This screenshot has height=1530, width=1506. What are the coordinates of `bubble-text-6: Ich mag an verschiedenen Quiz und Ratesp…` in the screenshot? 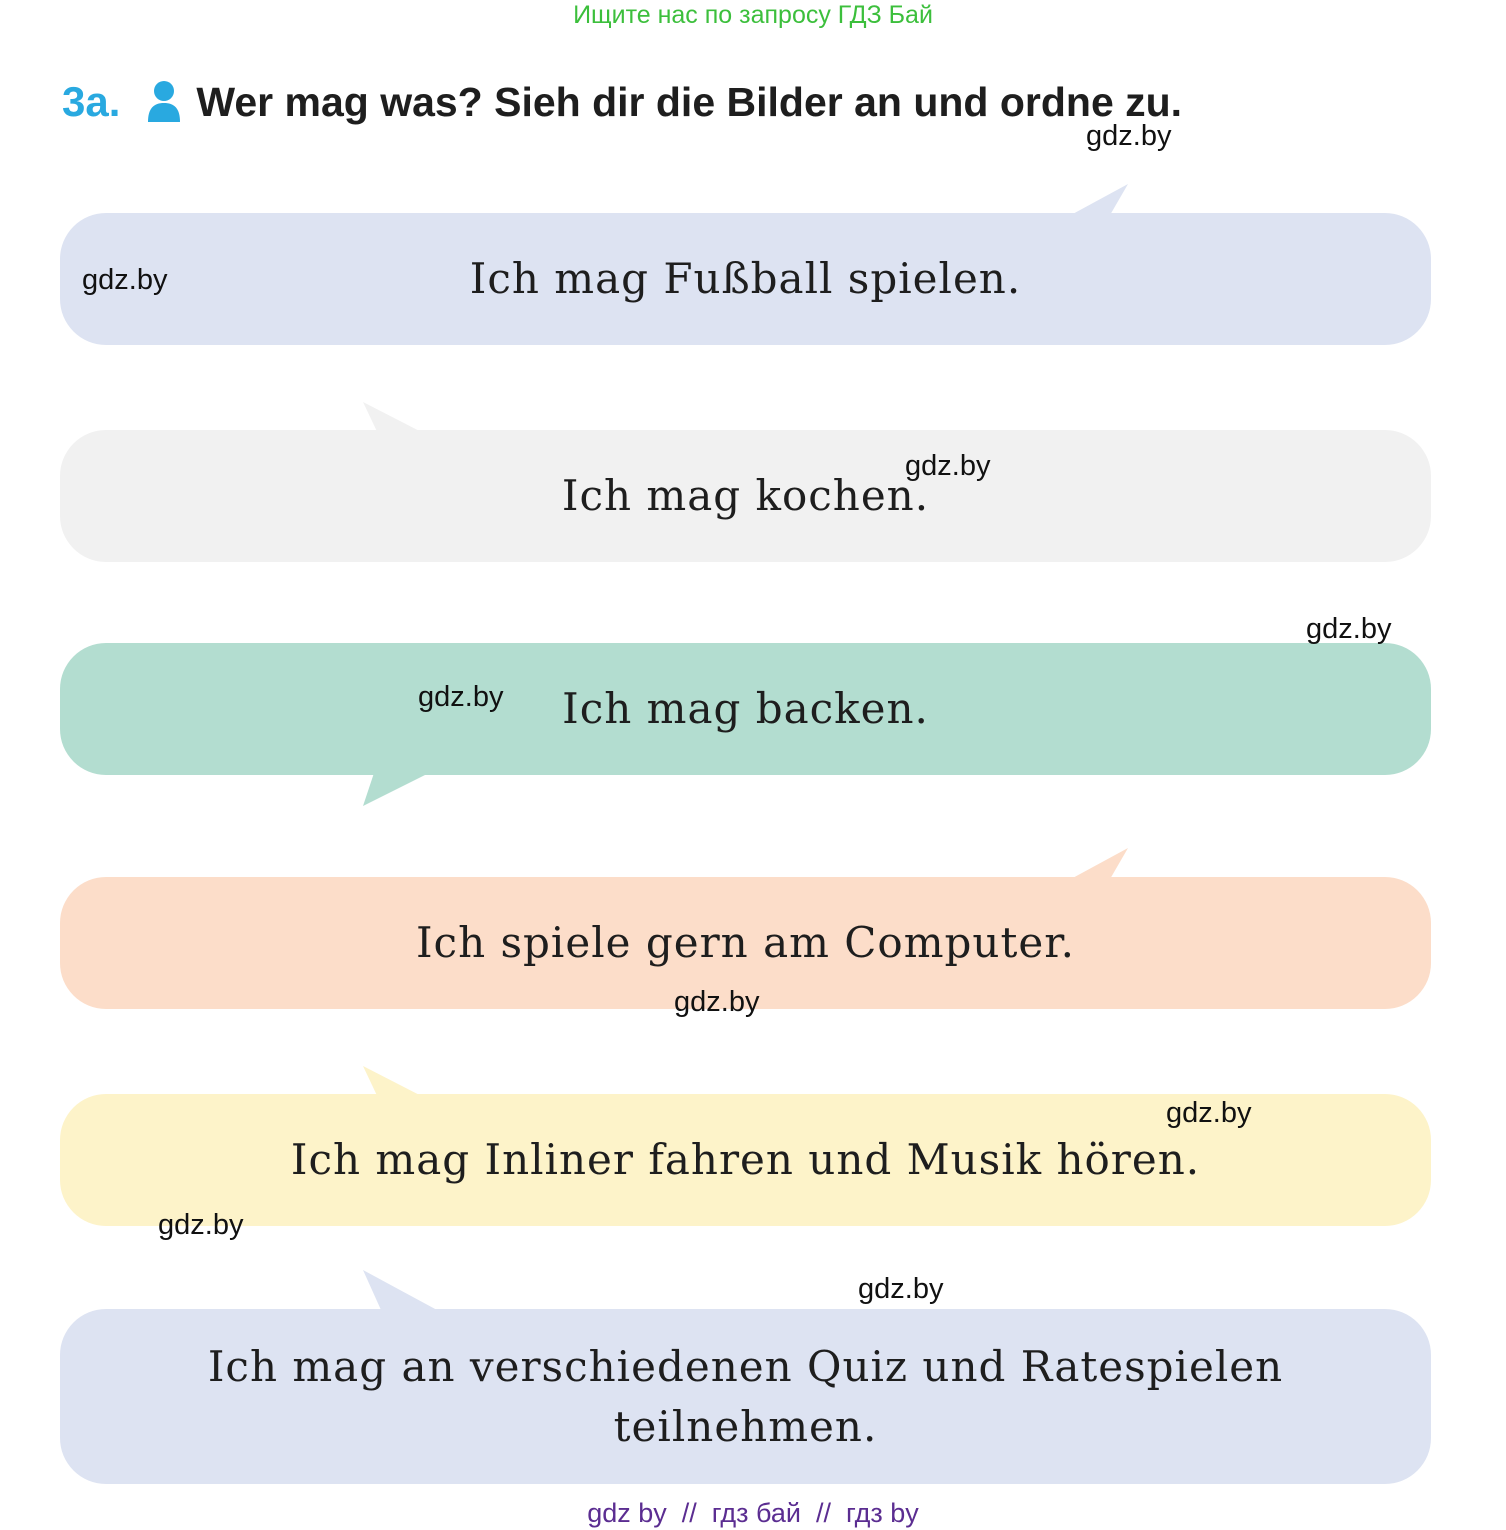 It's located at (745, 1396).